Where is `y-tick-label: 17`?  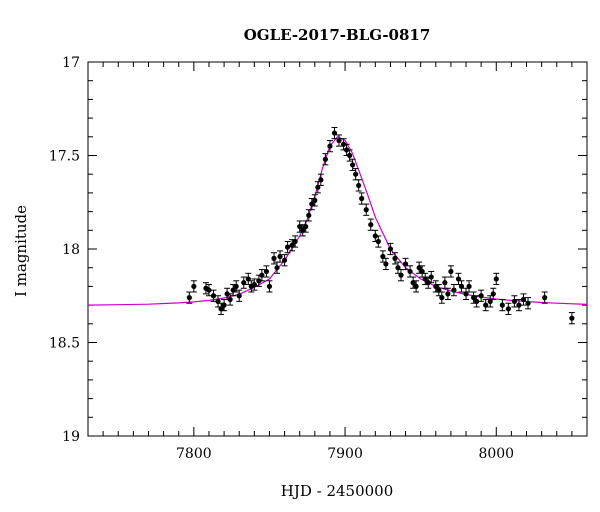 y-tick-label: 17 is located at coordinates (71, 63).